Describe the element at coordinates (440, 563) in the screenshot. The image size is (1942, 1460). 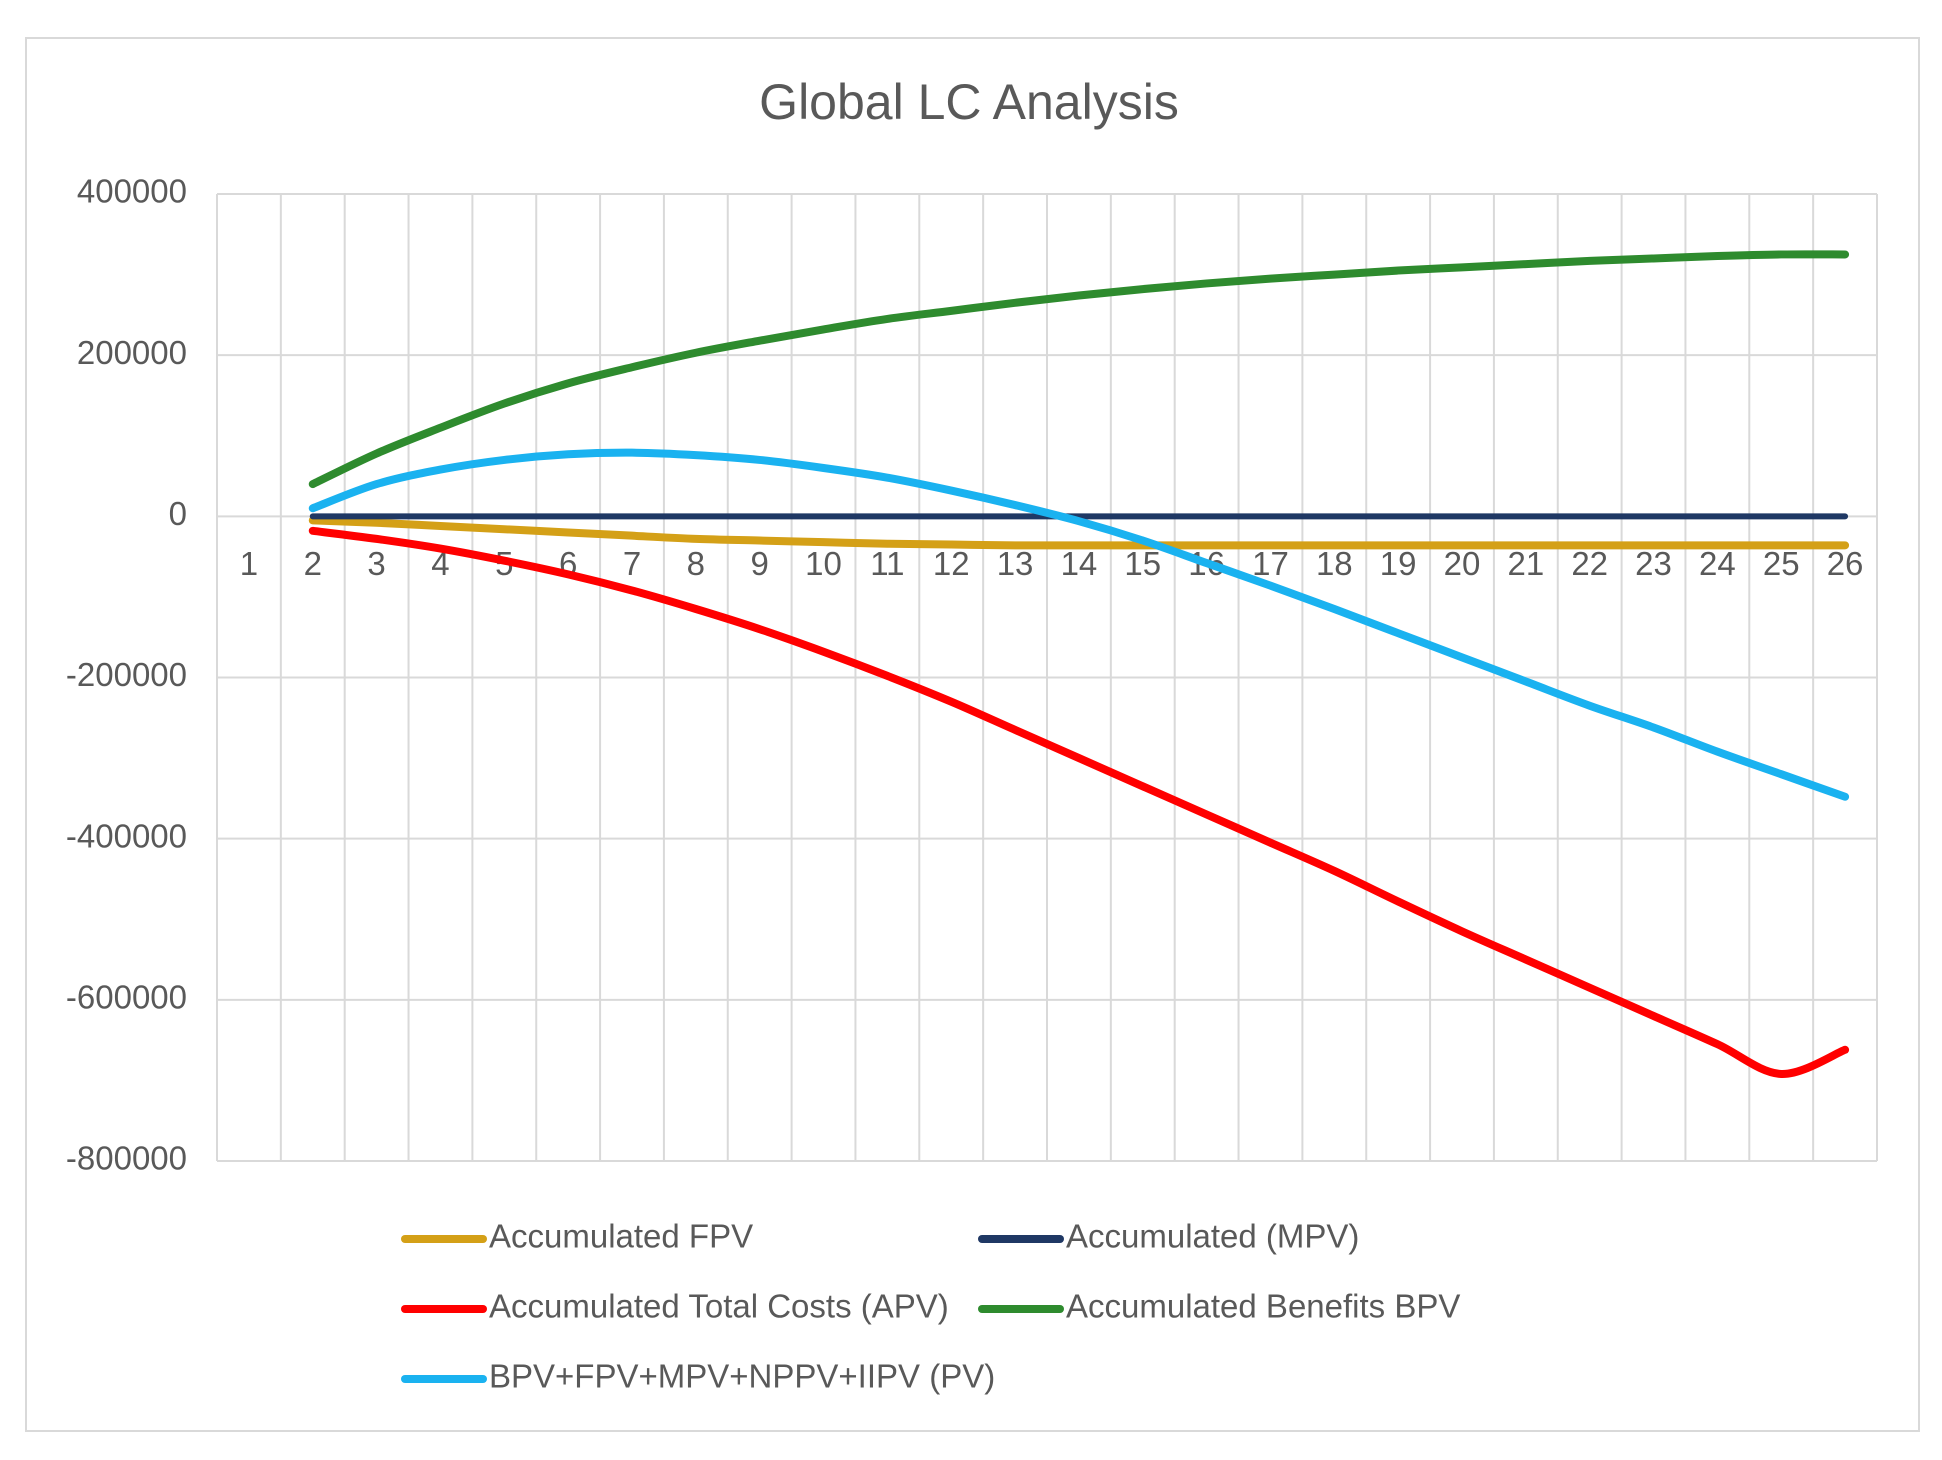
I see `x-tick-label: 4` at that location.